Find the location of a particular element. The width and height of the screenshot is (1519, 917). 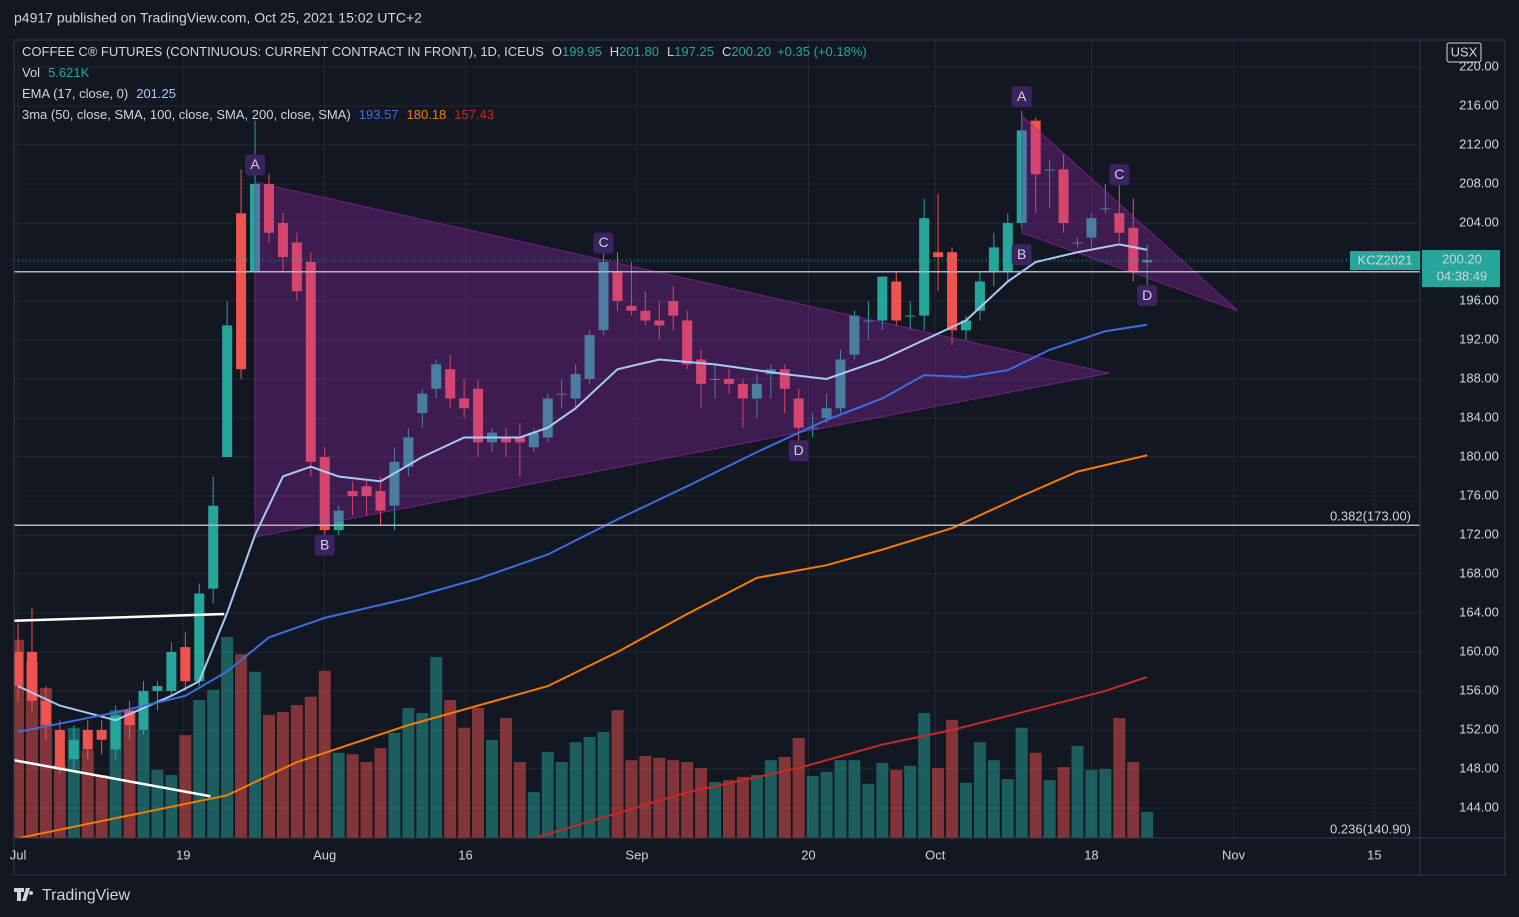

y-tick-label: 148.00 is located at coordinates (1479, 767).